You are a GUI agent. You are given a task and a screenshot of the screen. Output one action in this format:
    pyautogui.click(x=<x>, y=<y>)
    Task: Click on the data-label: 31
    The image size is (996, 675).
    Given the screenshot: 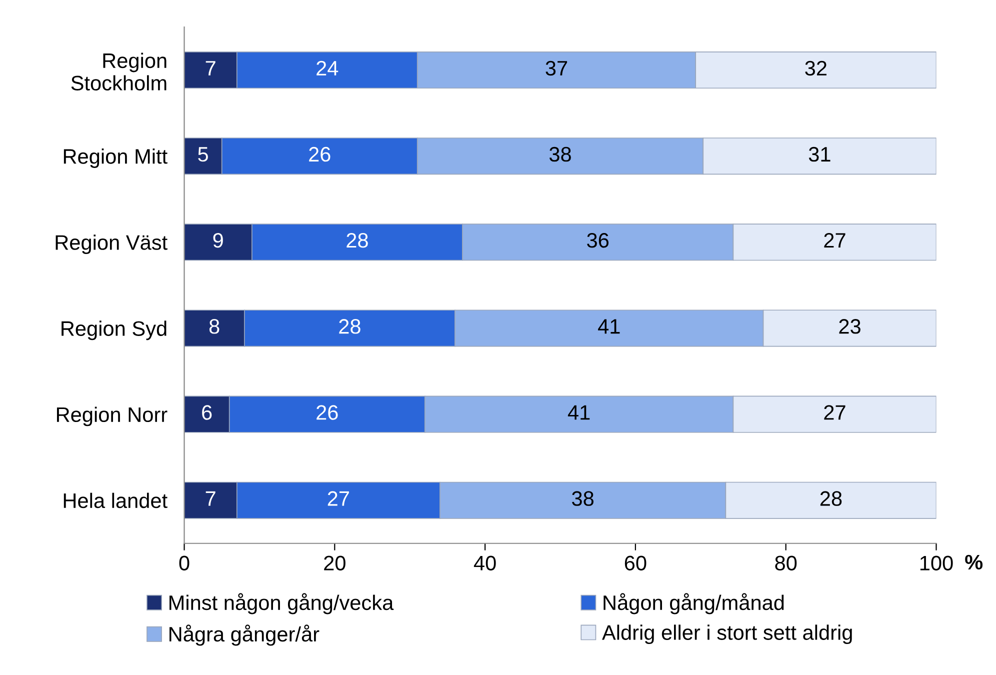 What is the action you would take?
    pyautogui.click(x=819, y=154)
    